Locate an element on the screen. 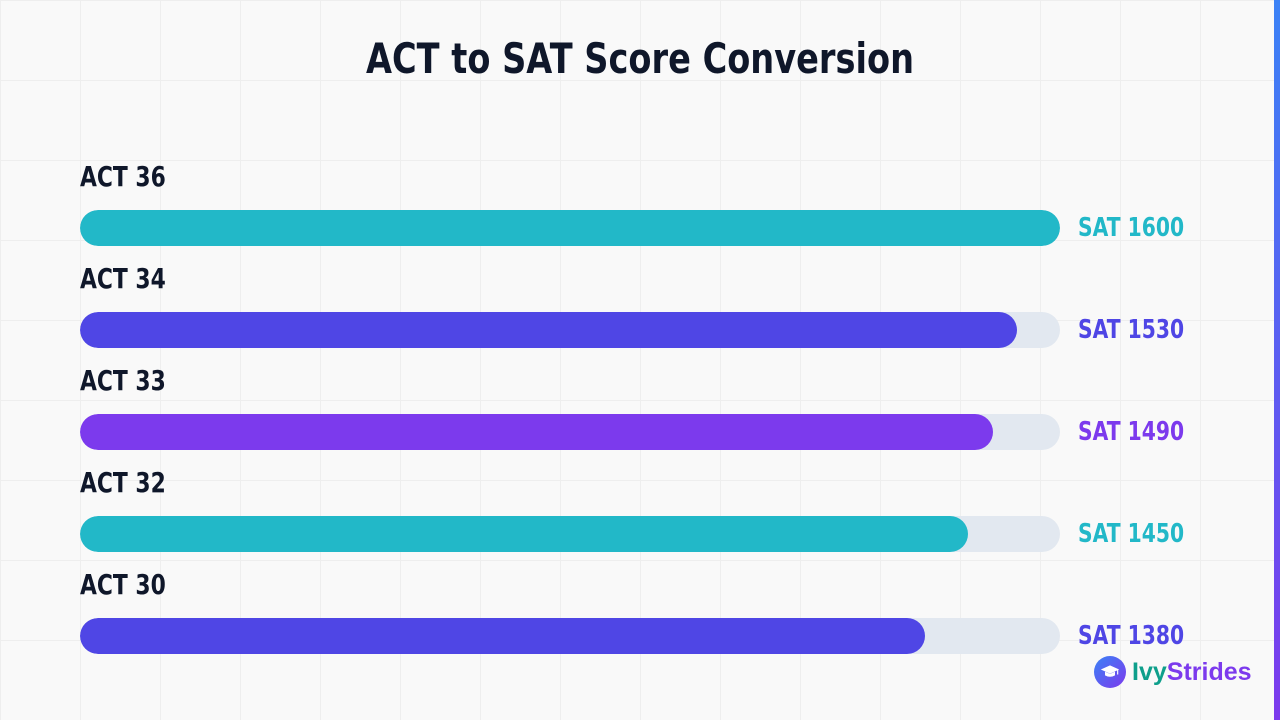 The image size is (1280, 720). bar-row: ACT 33 SAT 1490 is located at coordinates (632, 412).